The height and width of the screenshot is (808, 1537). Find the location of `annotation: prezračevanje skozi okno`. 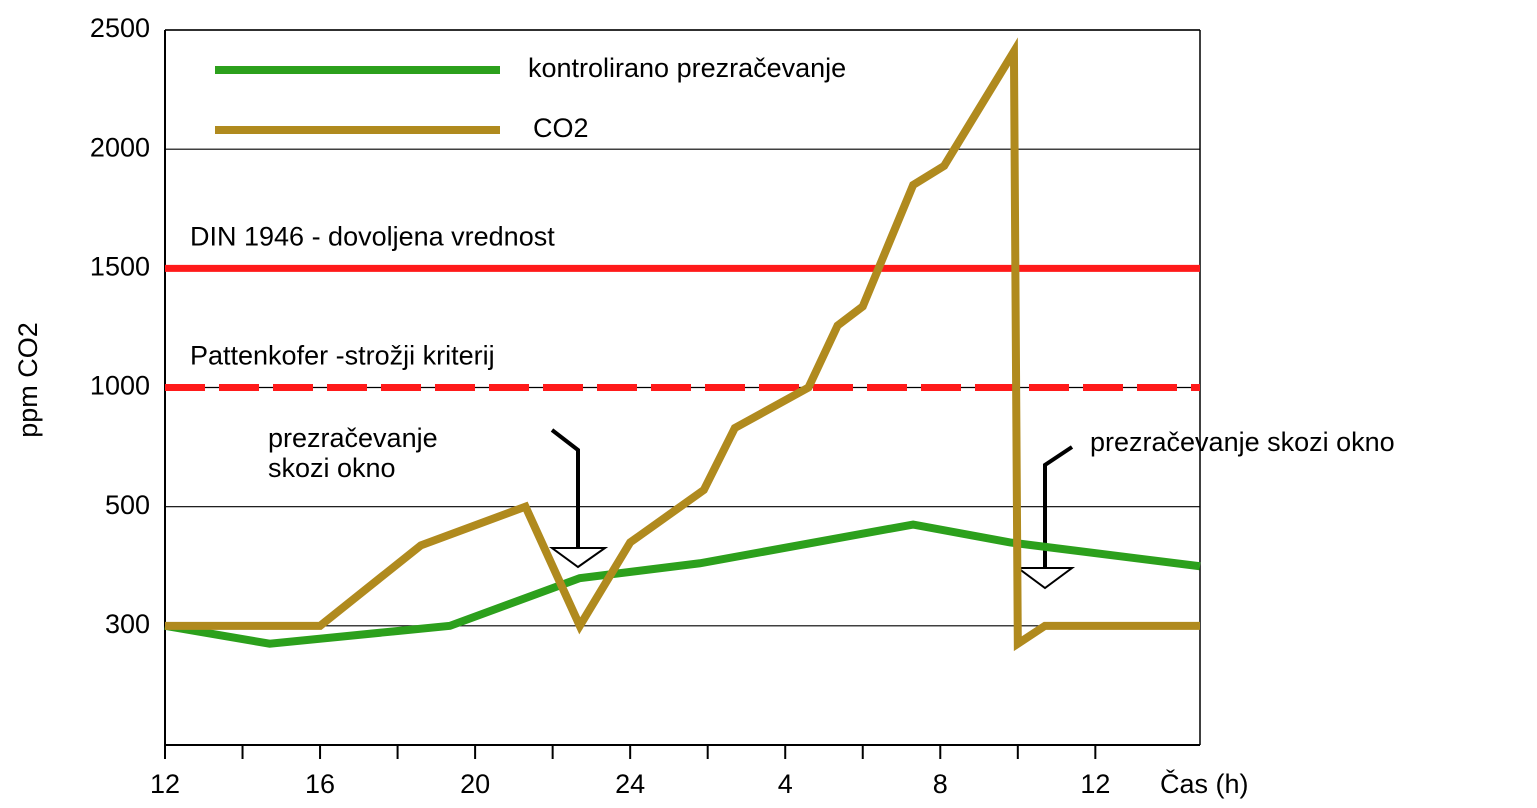

annotation: prezračevanje skozi okno is located at coordinates (1242, 442).